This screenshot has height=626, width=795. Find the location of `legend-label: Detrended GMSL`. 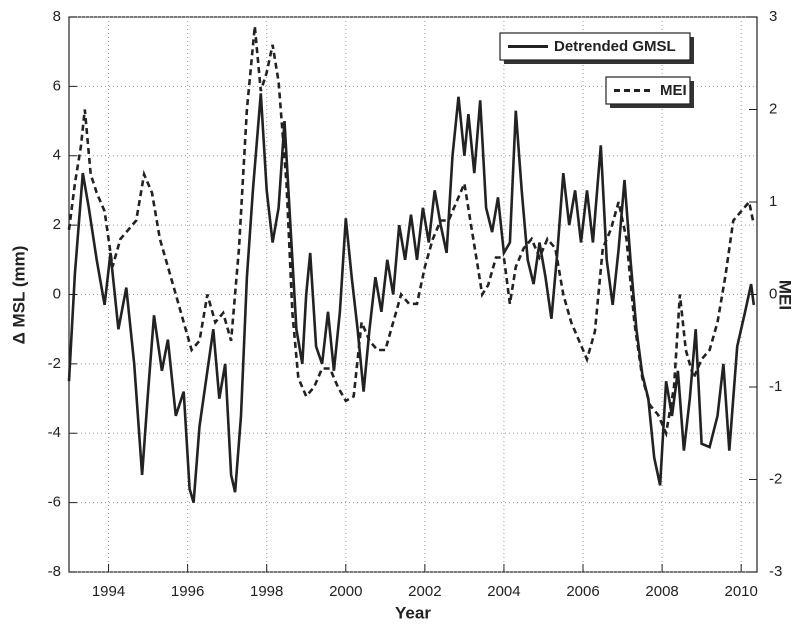

legend-label: Detrended GMSL is located at coordinates (615, 46).